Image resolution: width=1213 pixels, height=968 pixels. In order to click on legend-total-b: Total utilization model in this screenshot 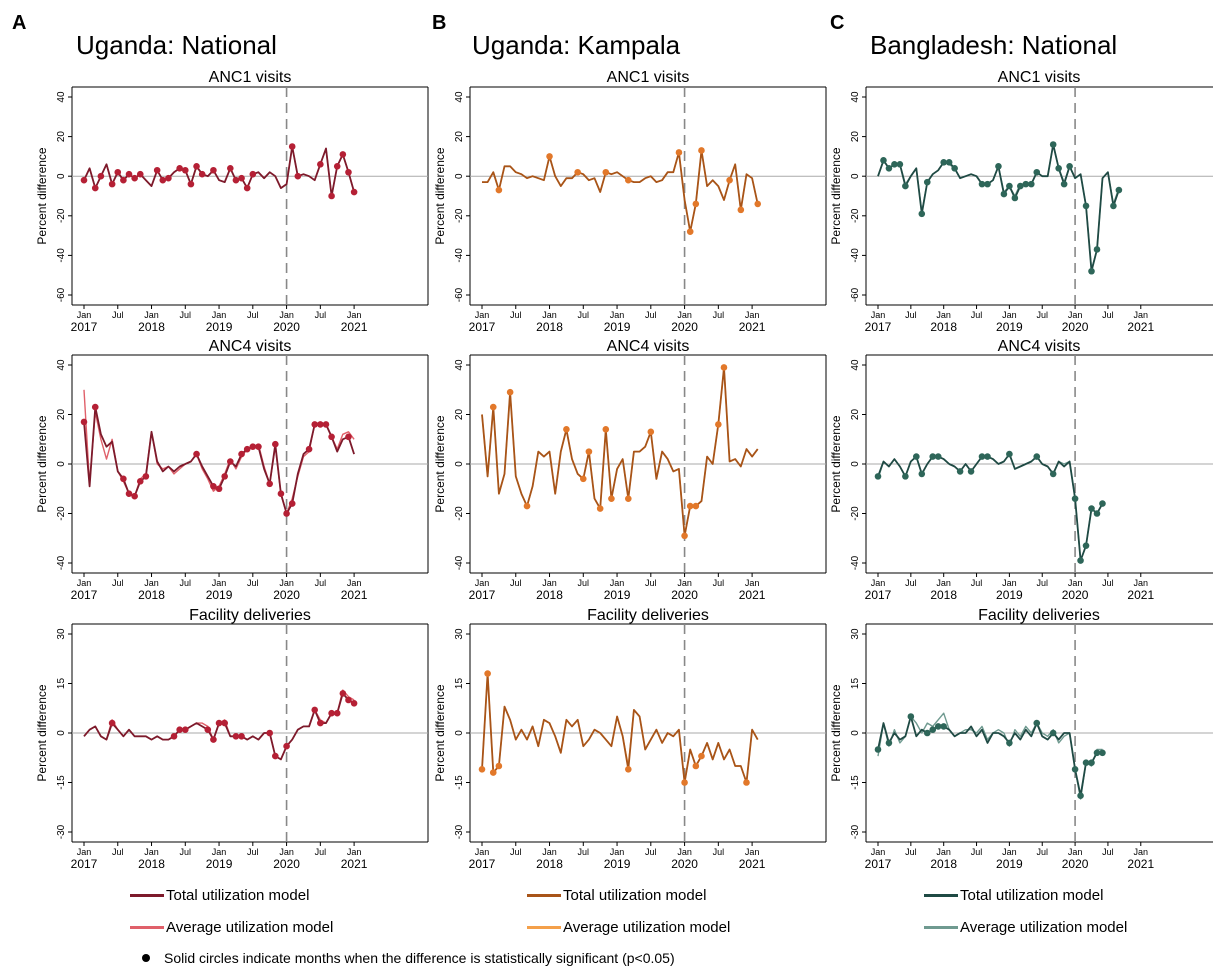, I will do `click(616, 895)`.